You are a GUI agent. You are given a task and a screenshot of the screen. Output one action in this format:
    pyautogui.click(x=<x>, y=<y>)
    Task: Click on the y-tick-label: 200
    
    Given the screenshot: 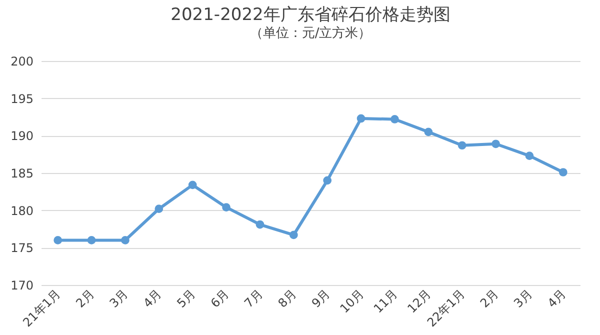 What is the action you would take?
    pyautogui.click(x=22, y=61)
    